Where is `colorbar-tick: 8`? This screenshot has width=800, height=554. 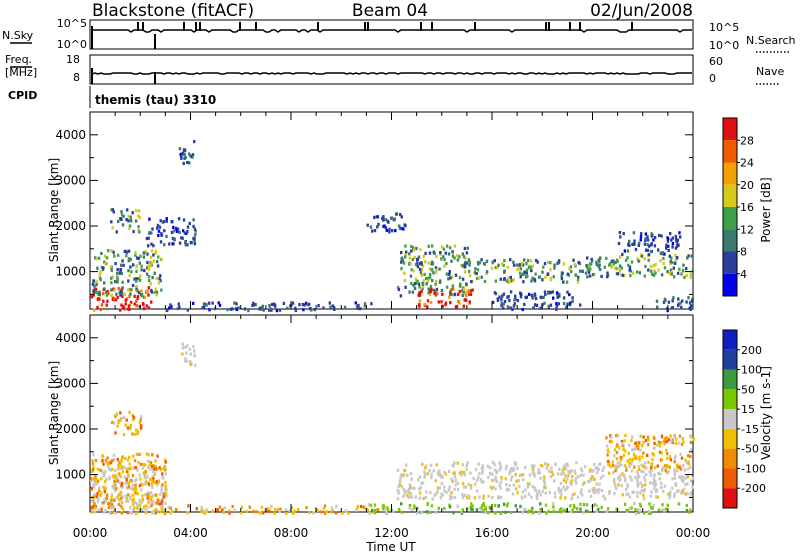
colorbar-tick: 8 is located at coordinates (743, 252).